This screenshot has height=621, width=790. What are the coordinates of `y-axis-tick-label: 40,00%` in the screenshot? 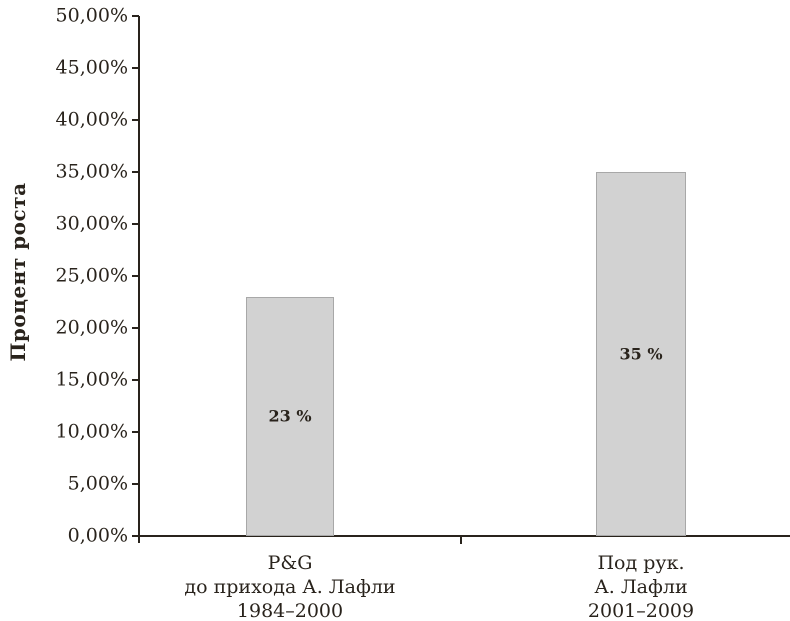 It's located at (91, 119).